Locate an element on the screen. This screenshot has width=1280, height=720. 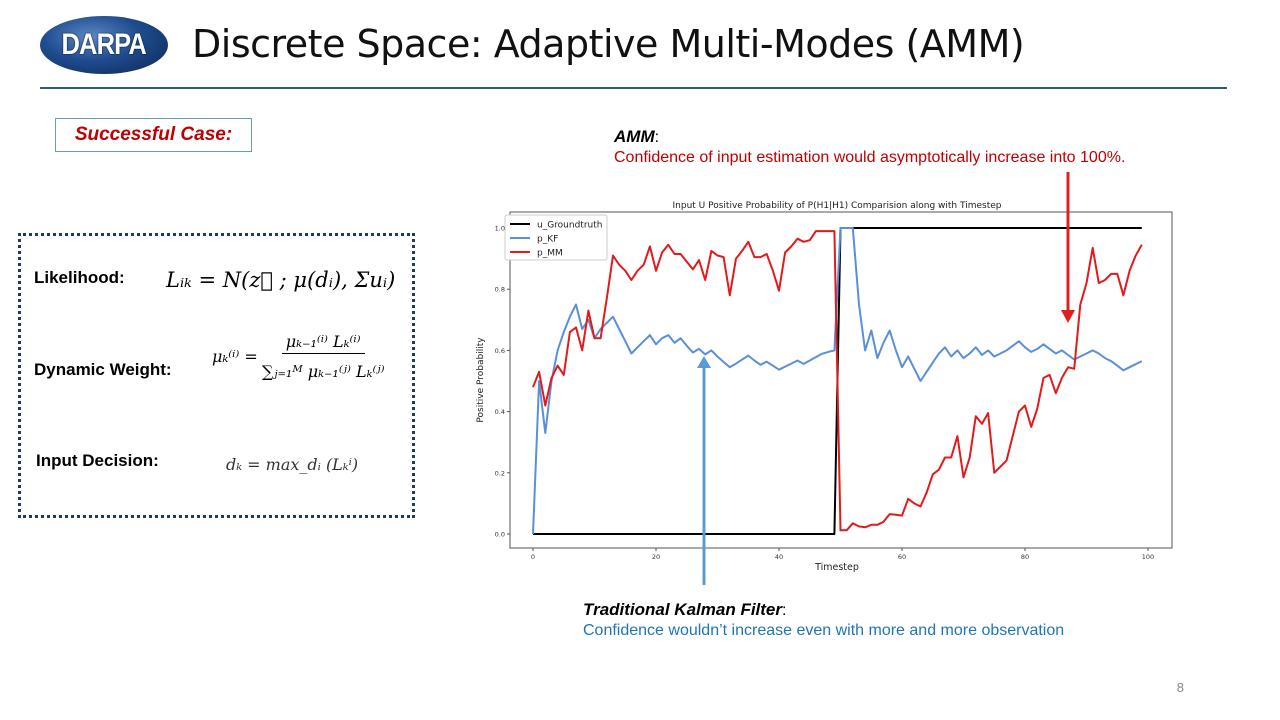
dynamic-weight-formula: μₖ⁽ⁱ⁾ = μₖ₋₁⁽ⁱ⁾ Lₖ⁽ⁱ⁾ ∑ⱼ₌₁ᴹ μₖ₋₁⁽ʲ⁾ Lₖ⁽ʲ⁾ is located at coordinates (298, 356).